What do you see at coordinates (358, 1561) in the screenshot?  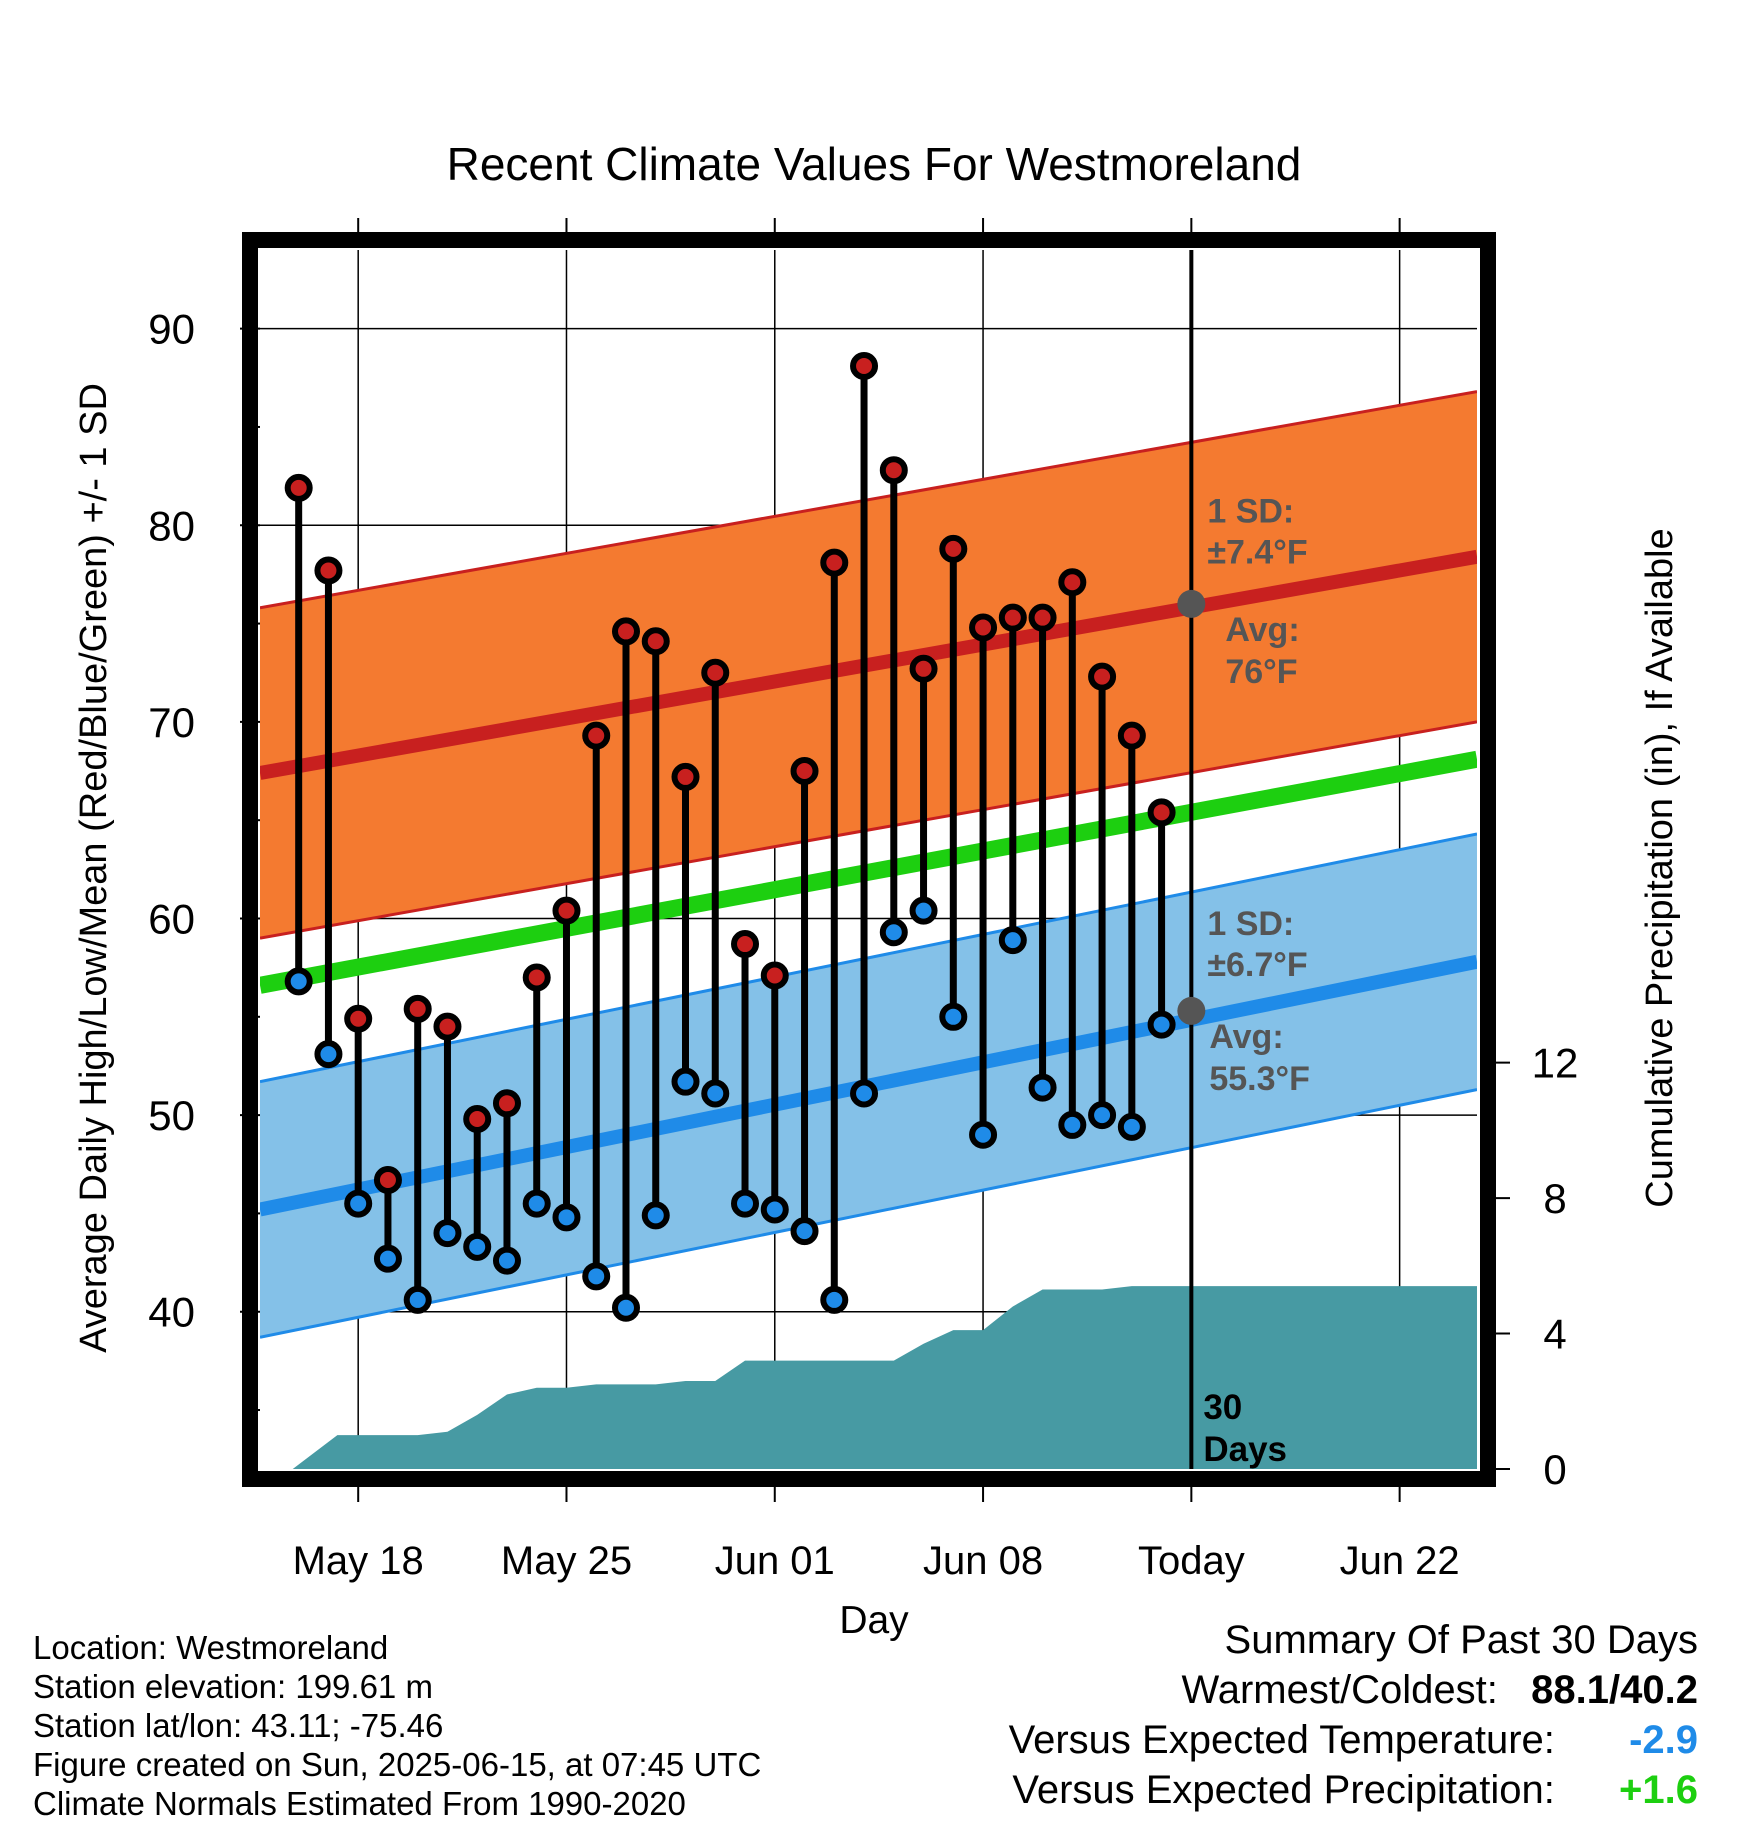 I see `x-tick-label: May 18` at bounding box center [358, 1561].